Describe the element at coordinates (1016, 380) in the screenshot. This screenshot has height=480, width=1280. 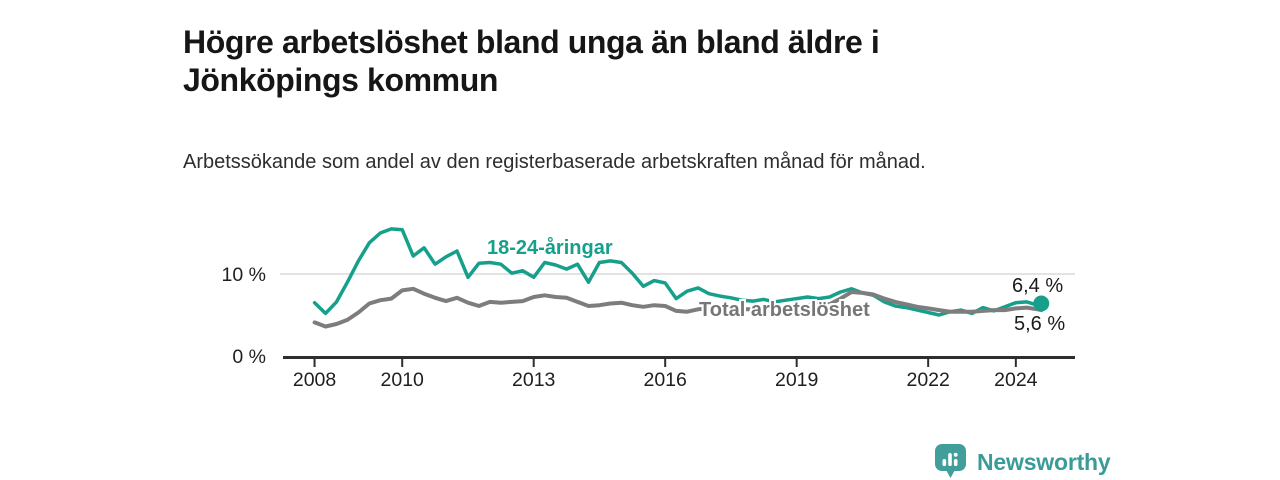
I see `x-tick-label: 2024` at that location.